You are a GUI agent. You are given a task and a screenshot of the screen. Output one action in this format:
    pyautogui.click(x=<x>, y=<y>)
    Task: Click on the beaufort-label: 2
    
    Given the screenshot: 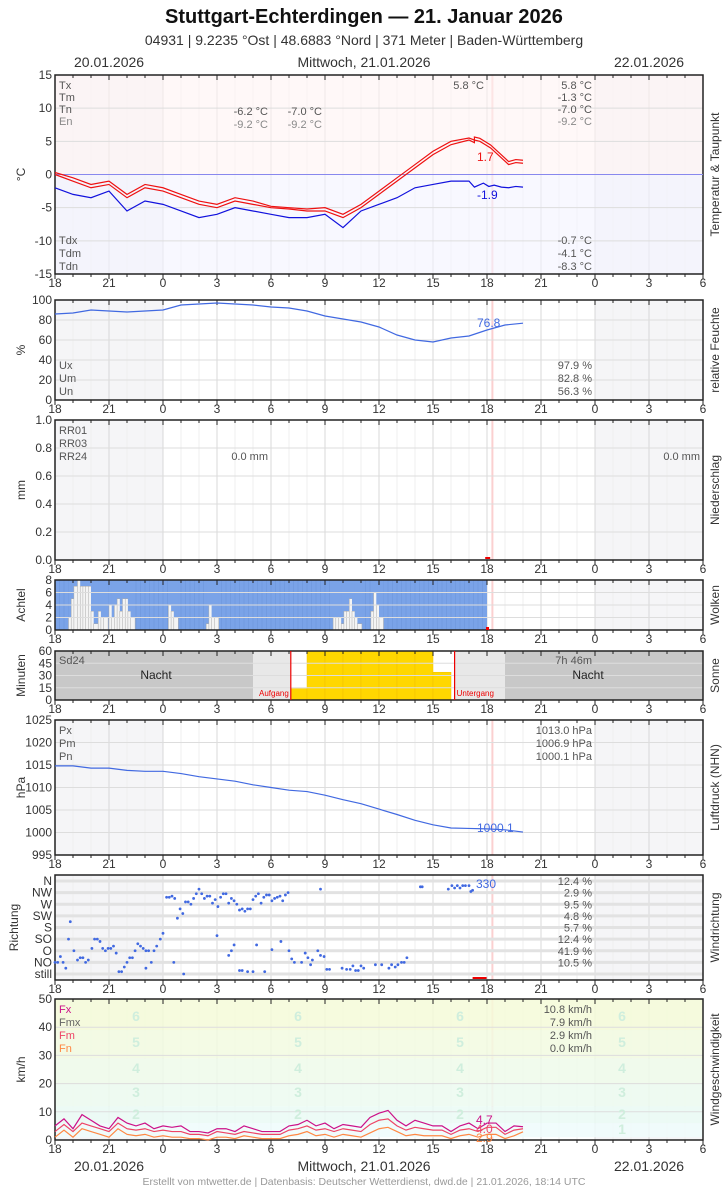 What is the action you would take?
    pyautogui.click(x=622, y=1114)
    